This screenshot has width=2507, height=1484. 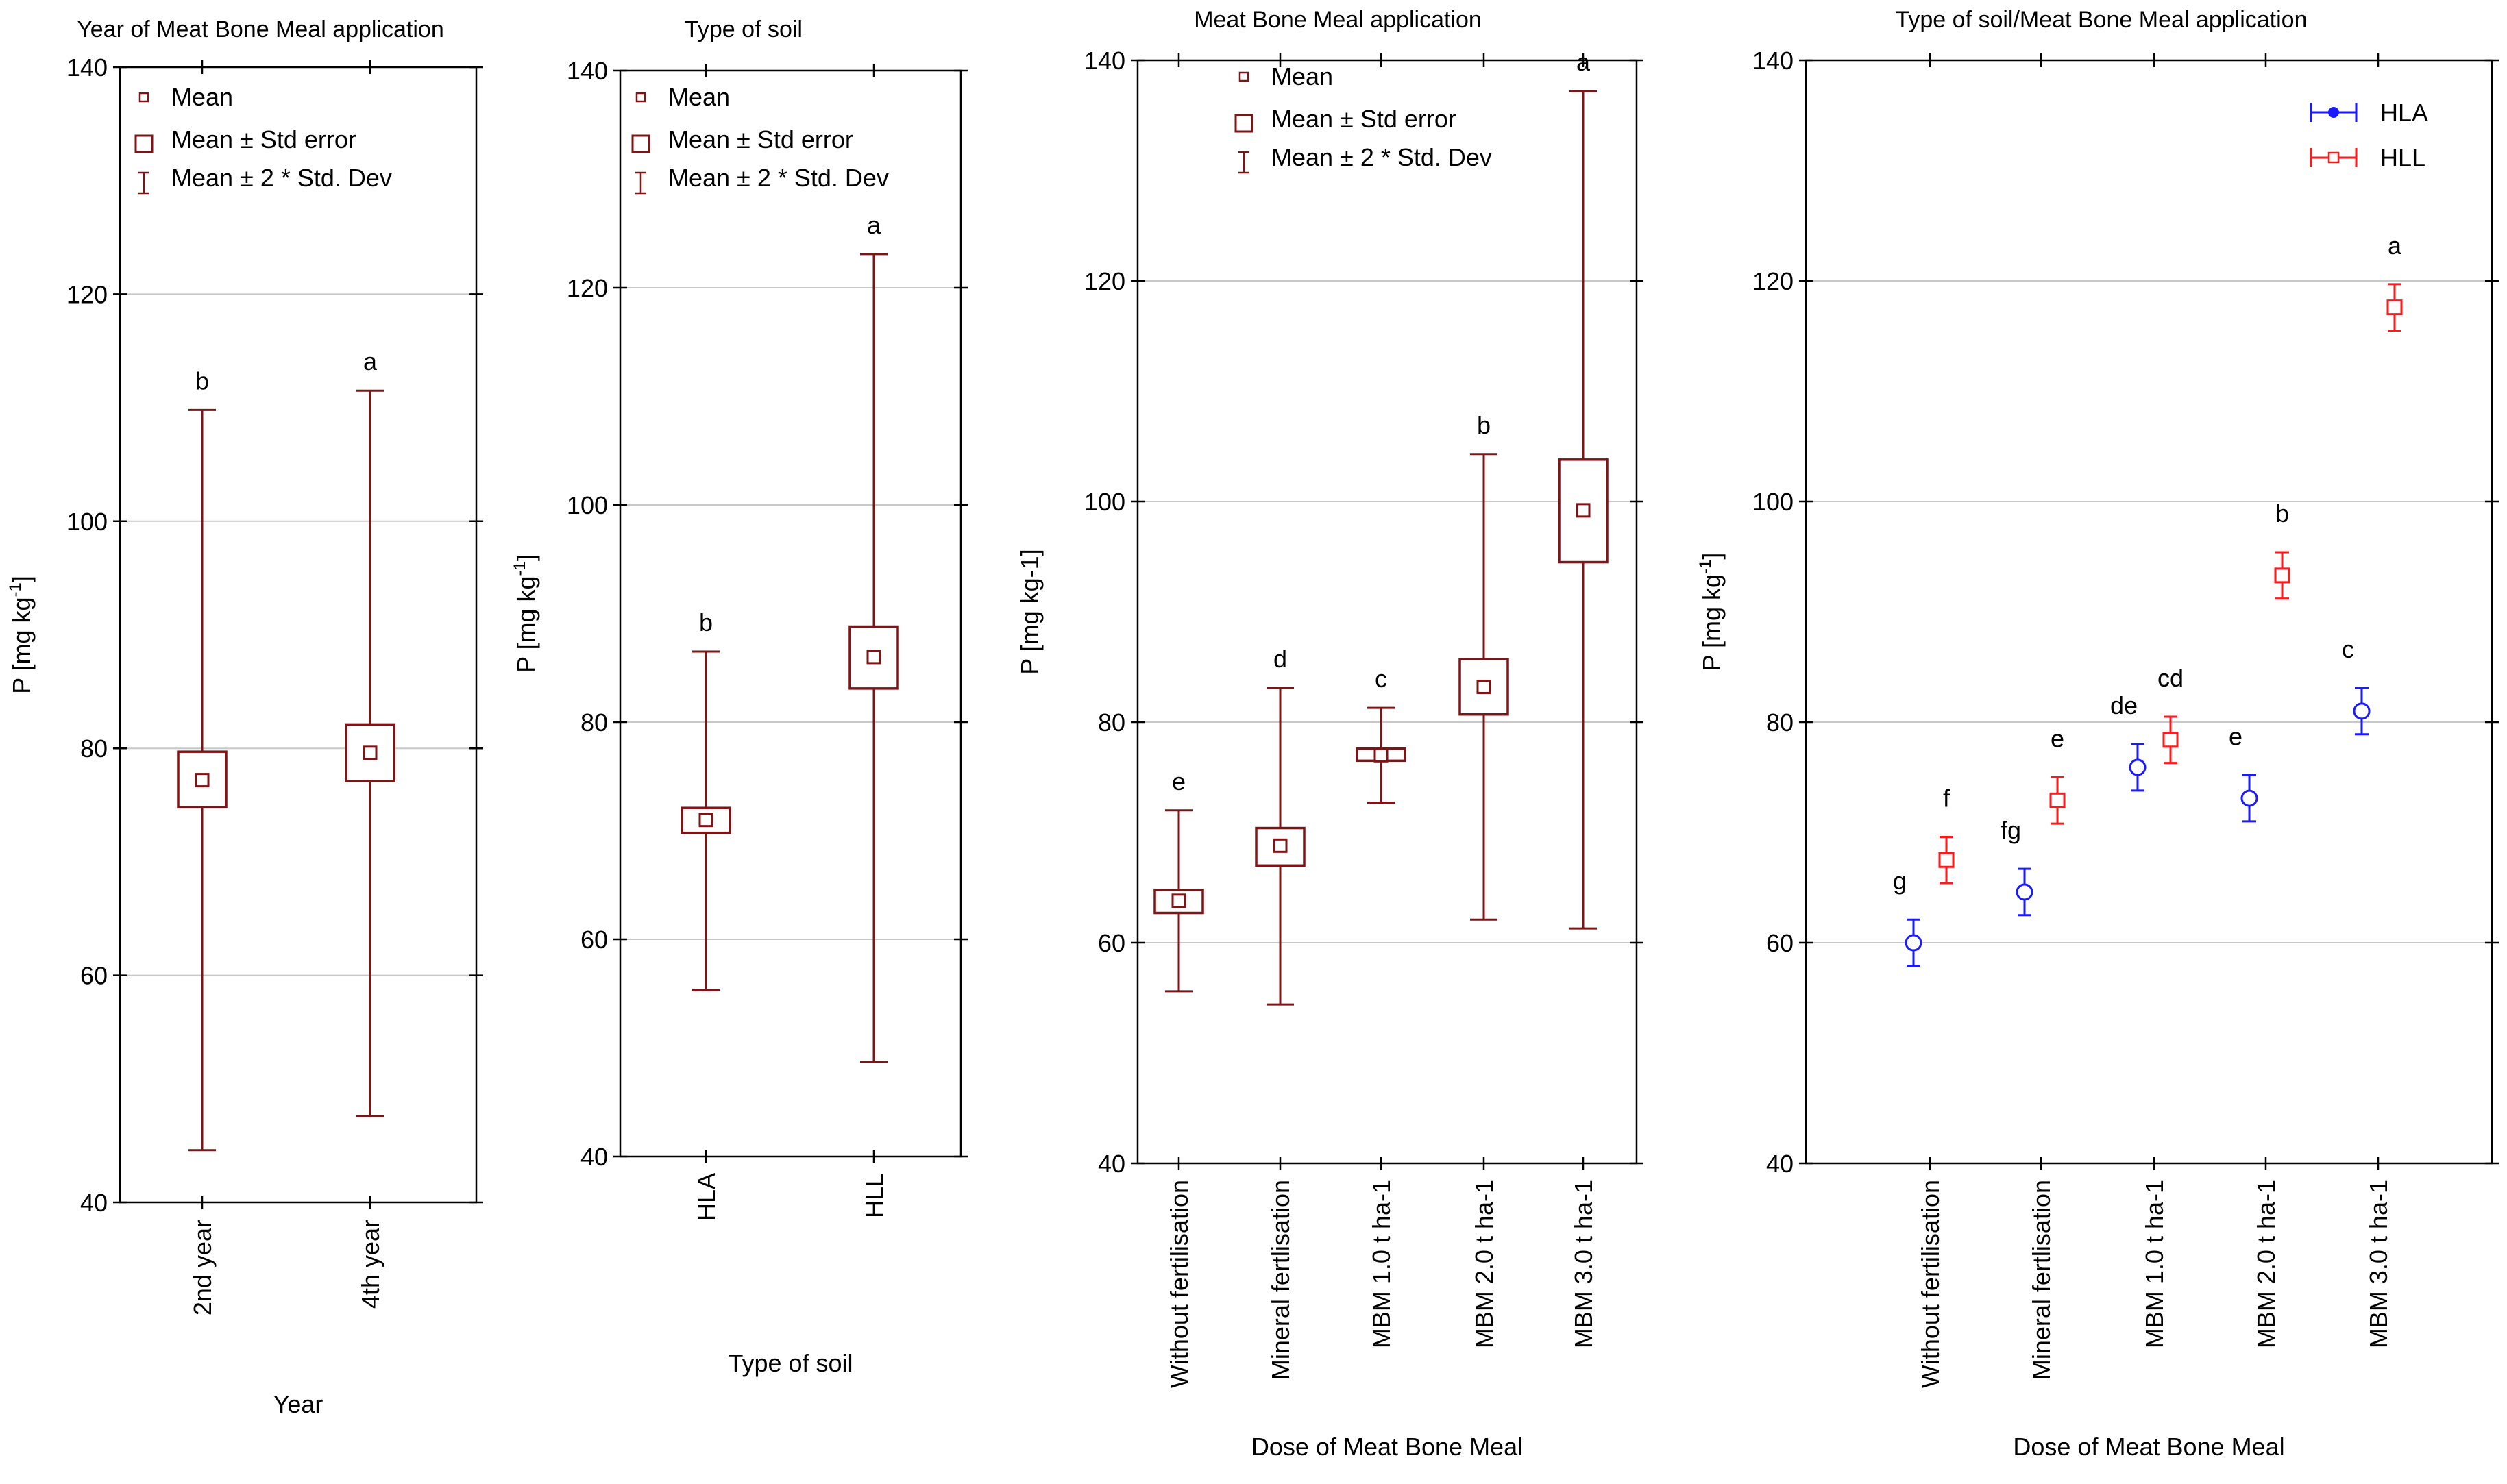 What do you see at coordinates (260, 29) in the screenshot?
I see `chart-title: Year of Meat Bone Meal application` at bounding box center [260, 29].